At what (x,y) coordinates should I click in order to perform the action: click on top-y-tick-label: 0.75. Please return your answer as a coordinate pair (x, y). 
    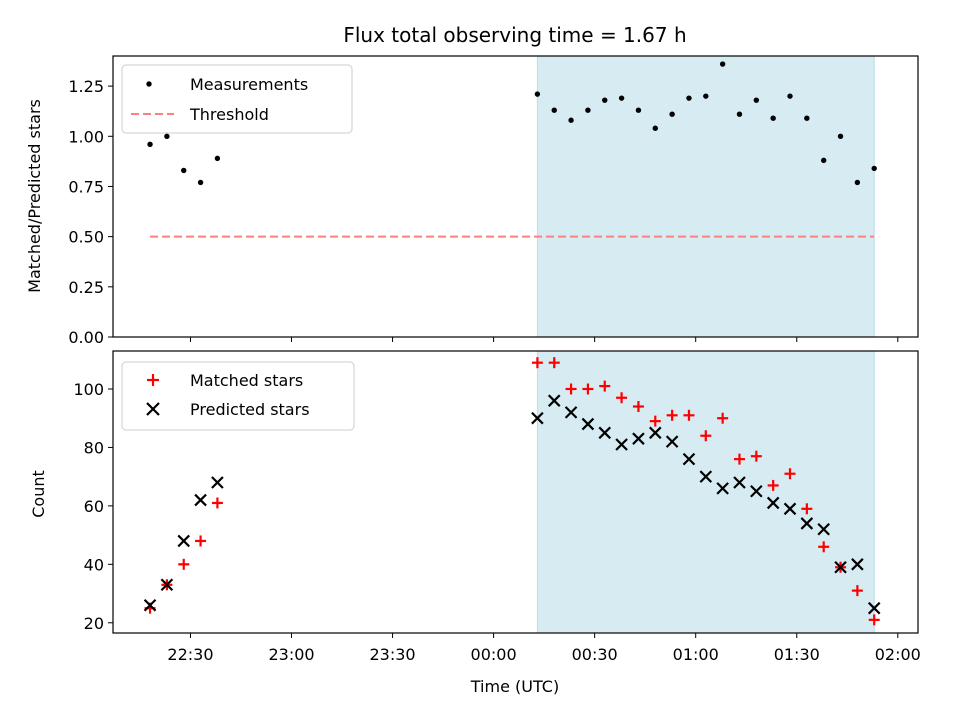
    Looking at the image, I should click on (86, 186).